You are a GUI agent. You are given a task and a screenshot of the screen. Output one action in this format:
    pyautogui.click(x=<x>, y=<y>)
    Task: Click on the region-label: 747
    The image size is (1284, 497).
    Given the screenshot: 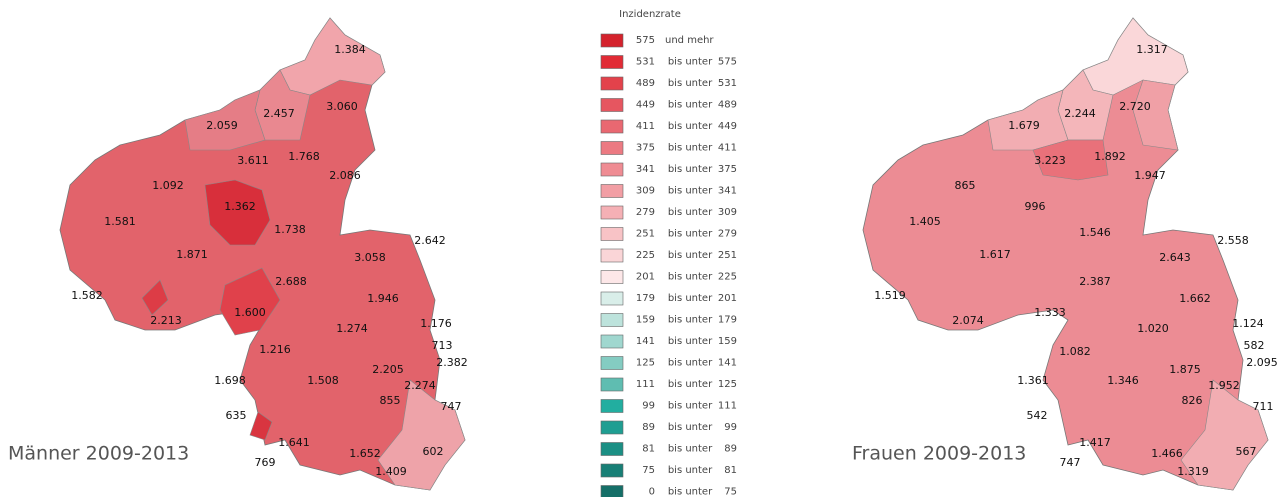 What is the action you would take?
    pyautogui.click(x=451, y=406)
    